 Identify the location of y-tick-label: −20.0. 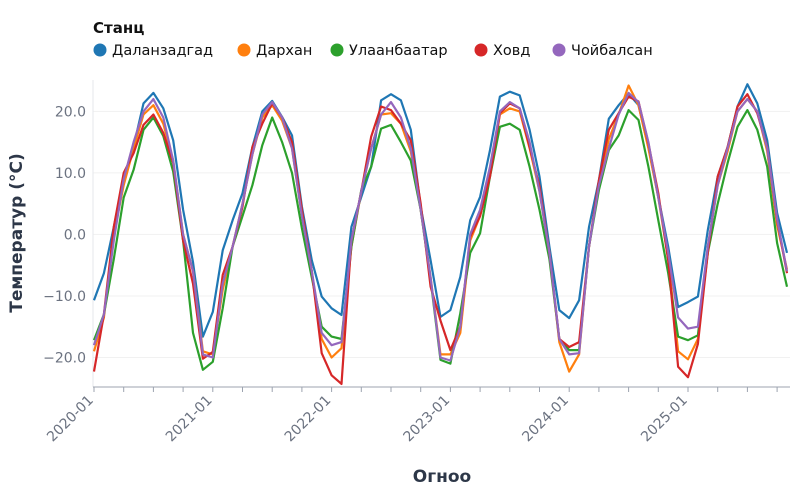
(64, 358).